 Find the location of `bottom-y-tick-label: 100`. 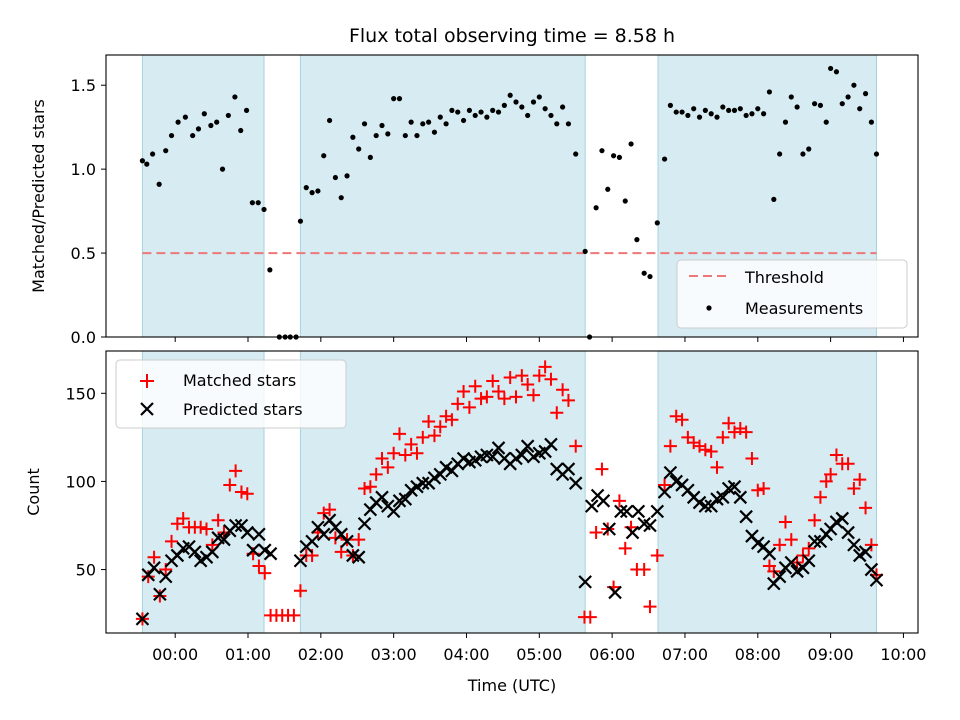

bottom-y-tick-label: 100 is located at coordinates (80, 481).